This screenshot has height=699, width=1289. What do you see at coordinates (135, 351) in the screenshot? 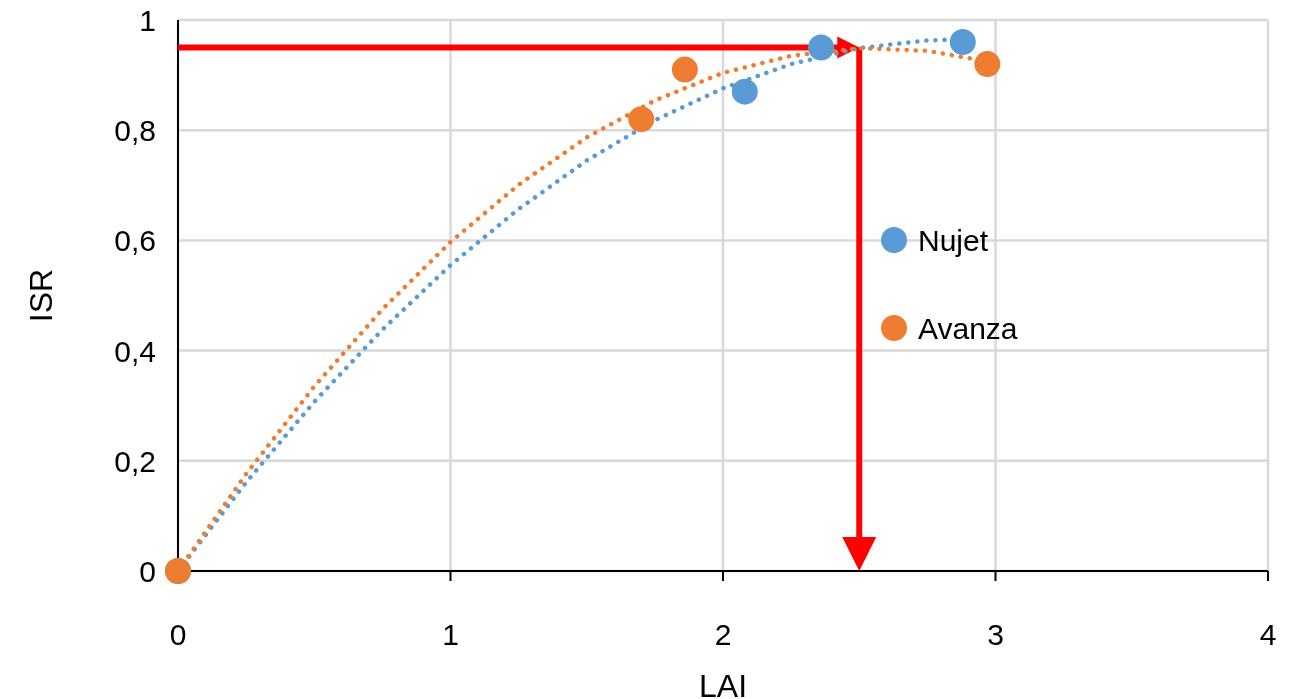
I see `y-tick-label: 0,4` at bounding box center [135, 351].